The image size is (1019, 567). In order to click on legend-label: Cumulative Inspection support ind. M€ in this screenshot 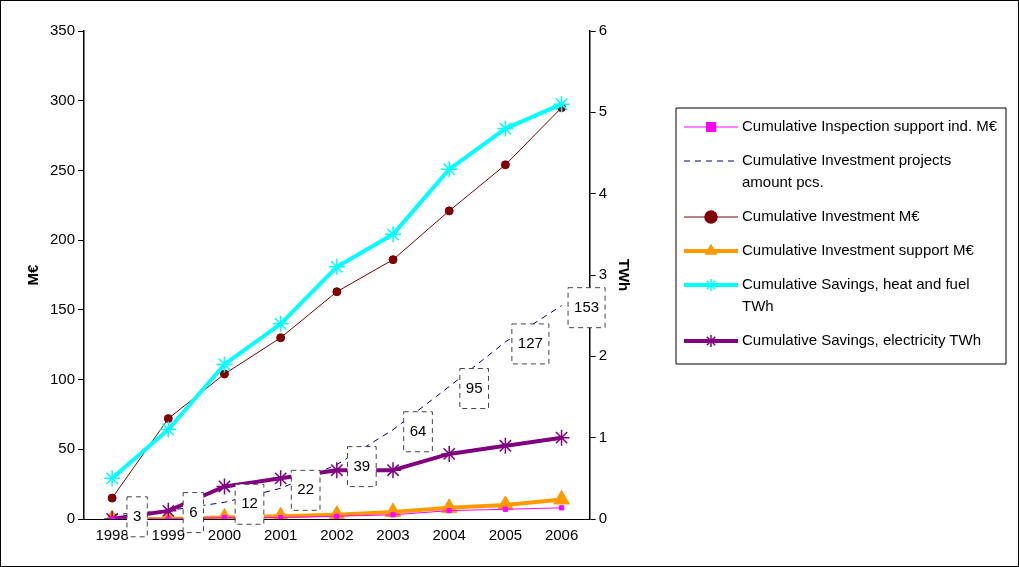, I will do `click(870, 126)`.